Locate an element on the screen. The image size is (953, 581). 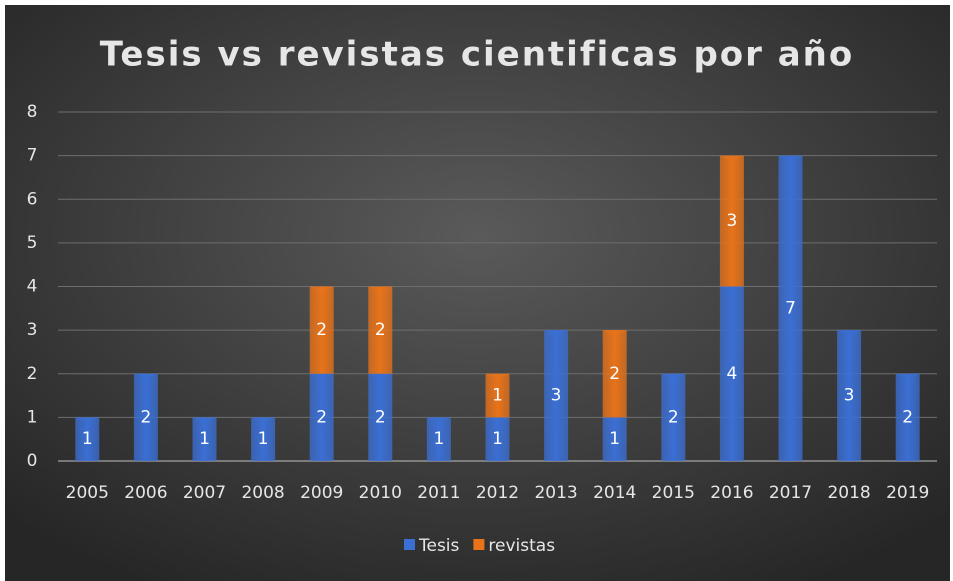
y-tick-label: 7 is located at coordinates (32, 156).